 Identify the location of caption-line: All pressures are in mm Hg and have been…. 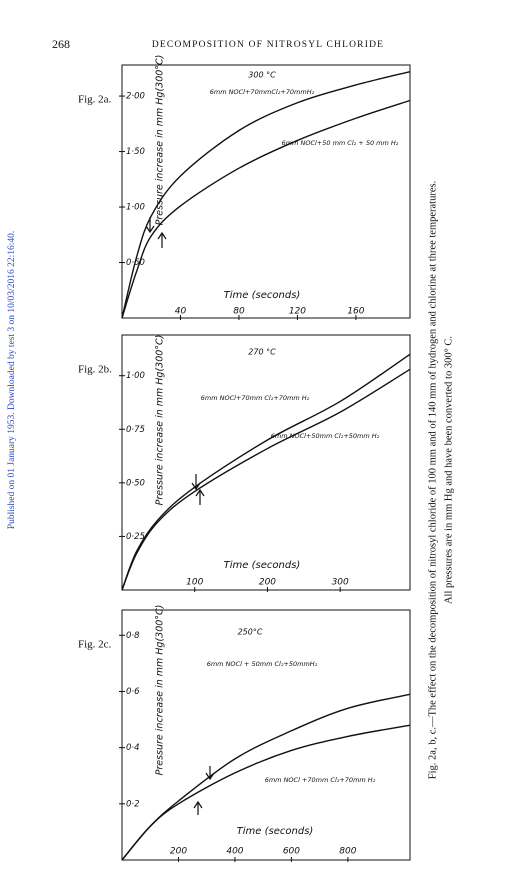
(448, 470).